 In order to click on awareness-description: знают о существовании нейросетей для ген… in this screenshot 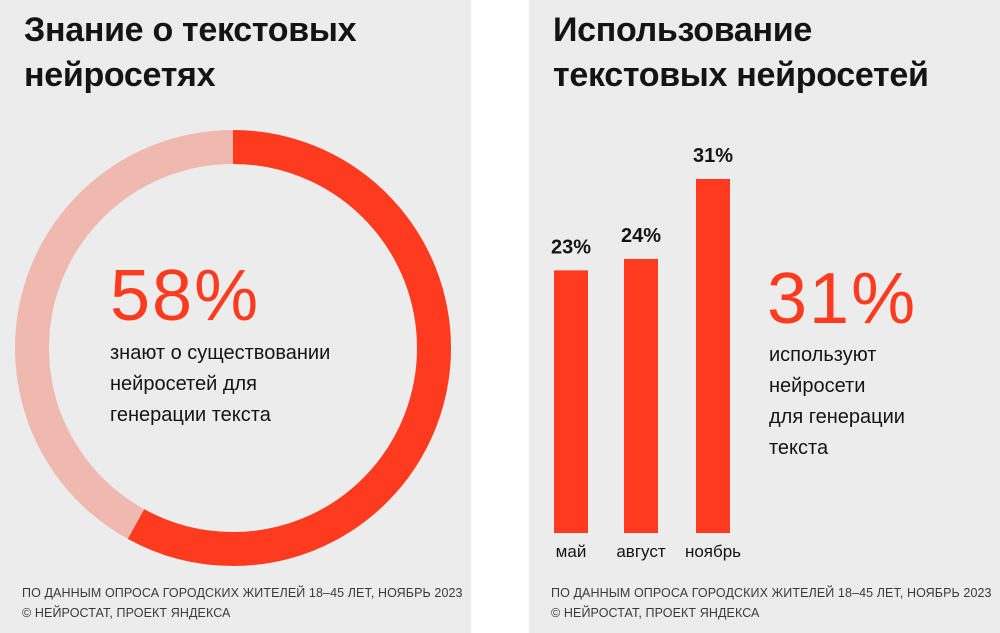, I will do `click(220, 384)`.